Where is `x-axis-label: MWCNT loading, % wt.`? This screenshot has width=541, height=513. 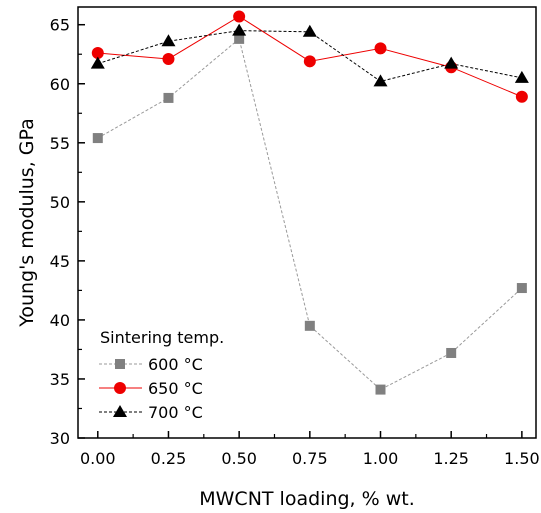 x-axis-label: MWCNT loading, % wt. is located at coordinates (307, 499).